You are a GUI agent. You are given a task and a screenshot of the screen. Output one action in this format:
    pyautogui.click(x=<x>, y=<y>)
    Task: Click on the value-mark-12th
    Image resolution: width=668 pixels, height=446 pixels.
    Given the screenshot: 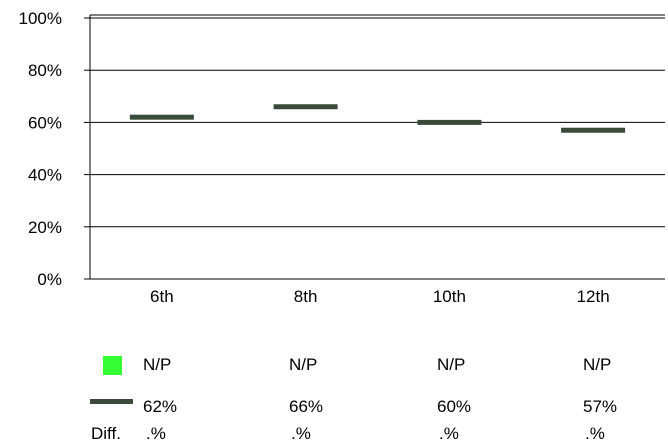 What is the action you would take?
    pyautogui.click(x=593, y=130)
    